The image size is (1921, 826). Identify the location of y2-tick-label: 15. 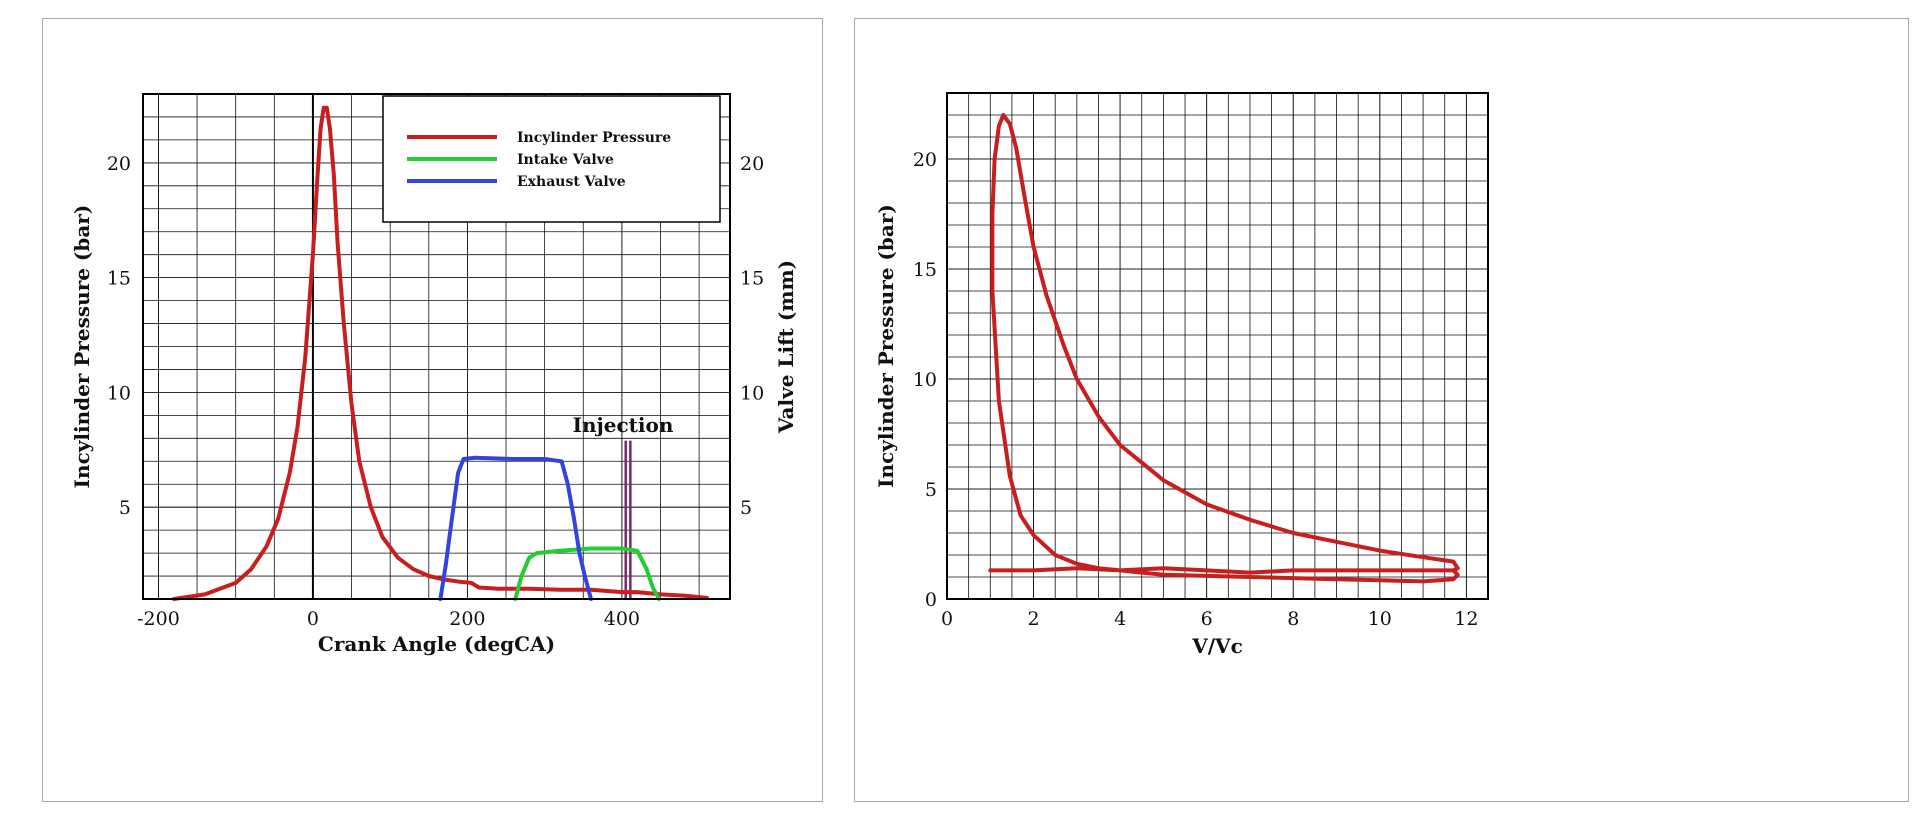
(752, 279).